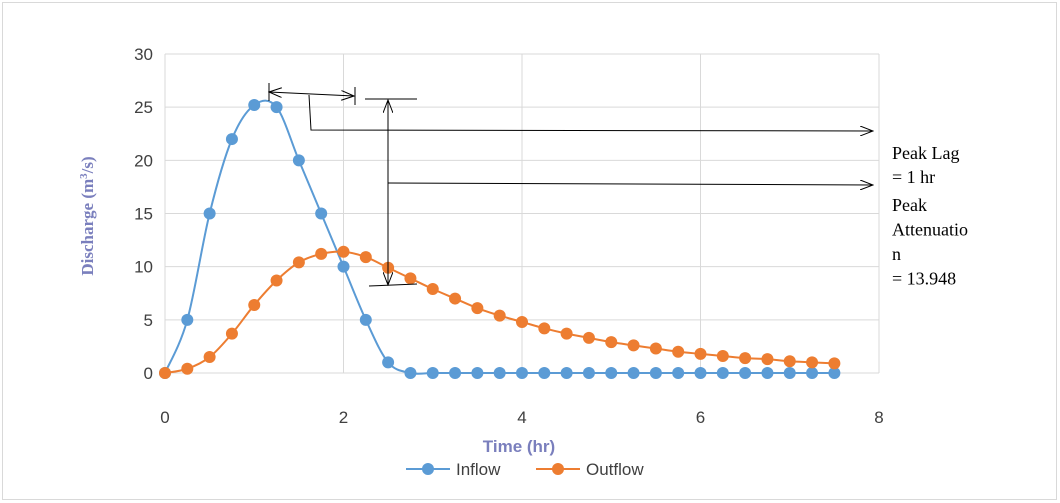 Image resolution: width=1060 pixels, height=503 pixels. What do you see at coordinates (909, 205) in the screenshot?
I see `peak-attenuation-label: Peak` at bounding box center [909, 205].